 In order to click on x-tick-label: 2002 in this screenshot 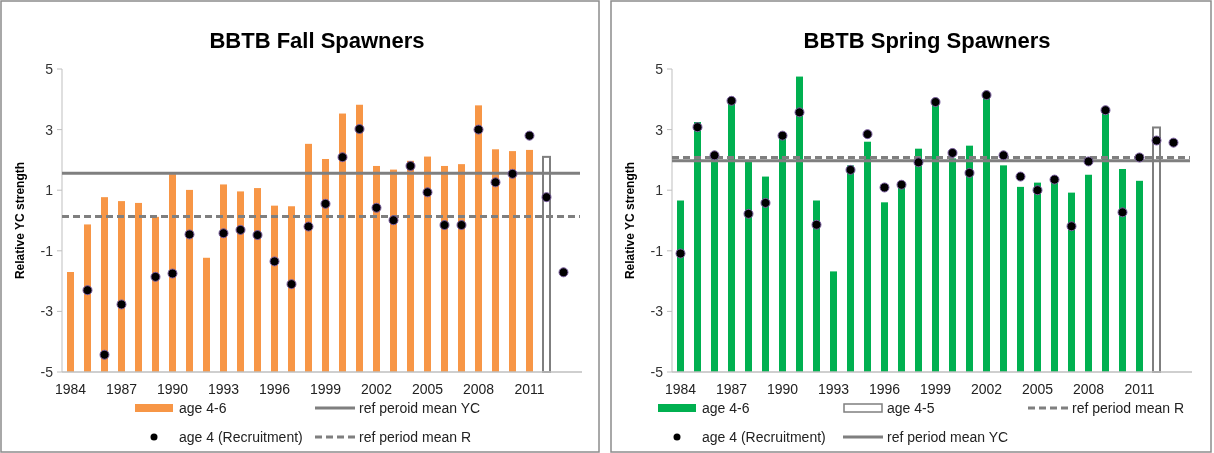, I will do `click(376, 389)`.